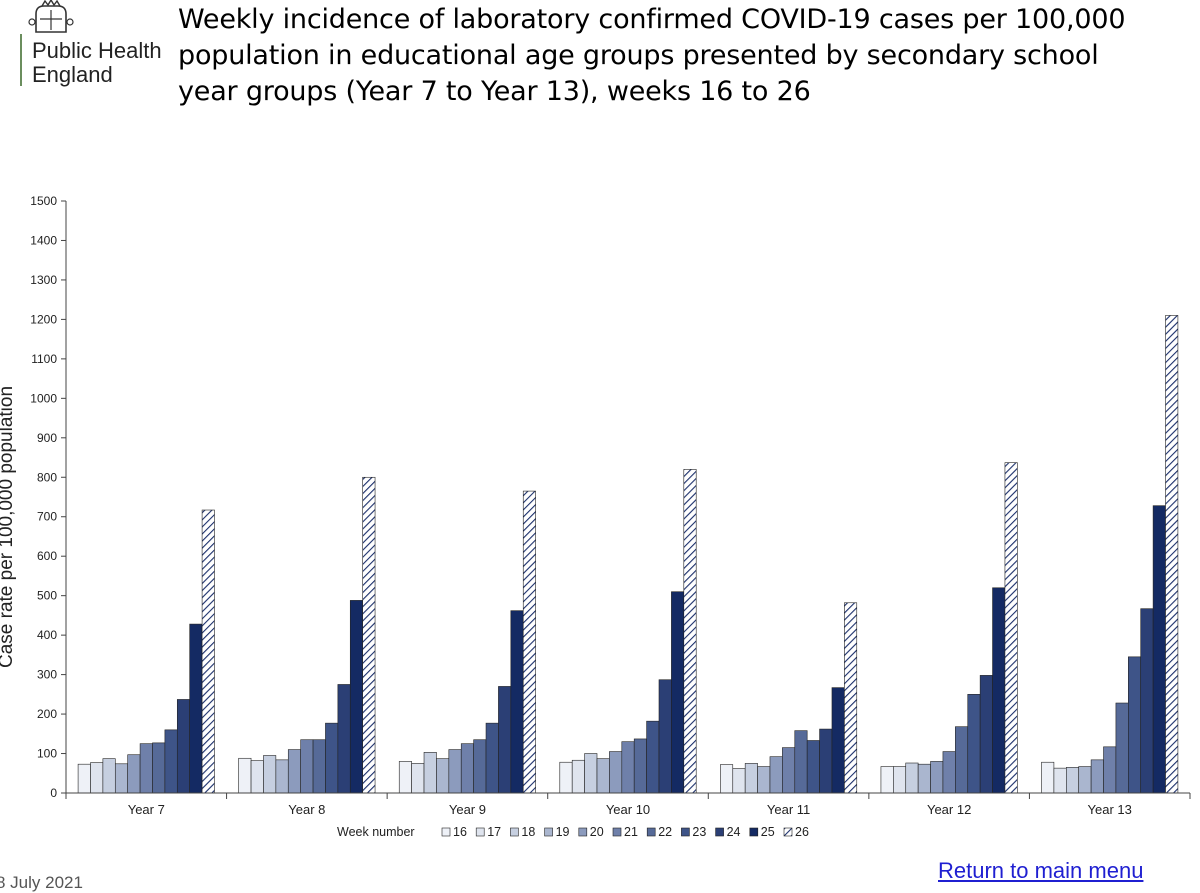  I want to click on x-category-label: Year 13, so click(1110, 809).